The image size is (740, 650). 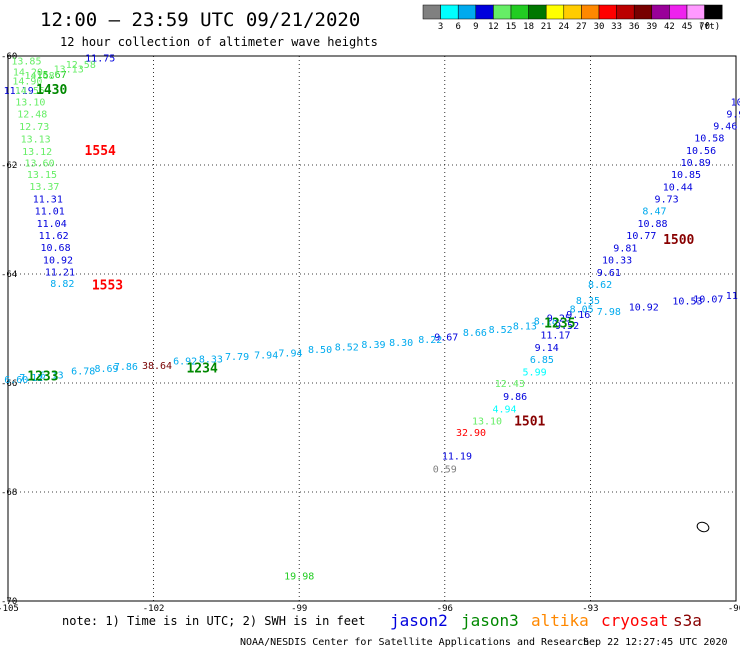 What do you see at coordinates (634, 620) in the screenshot?
I see `satellite-name: cryosat` at bounding box center [634, 620].